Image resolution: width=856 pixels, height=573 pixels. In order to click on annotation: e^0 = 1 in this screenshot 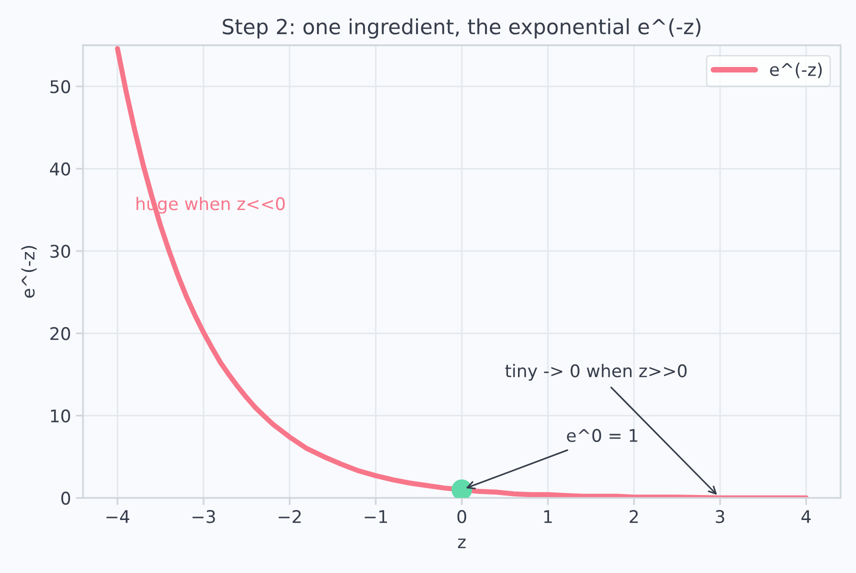, I will do `click(602, 435)`.